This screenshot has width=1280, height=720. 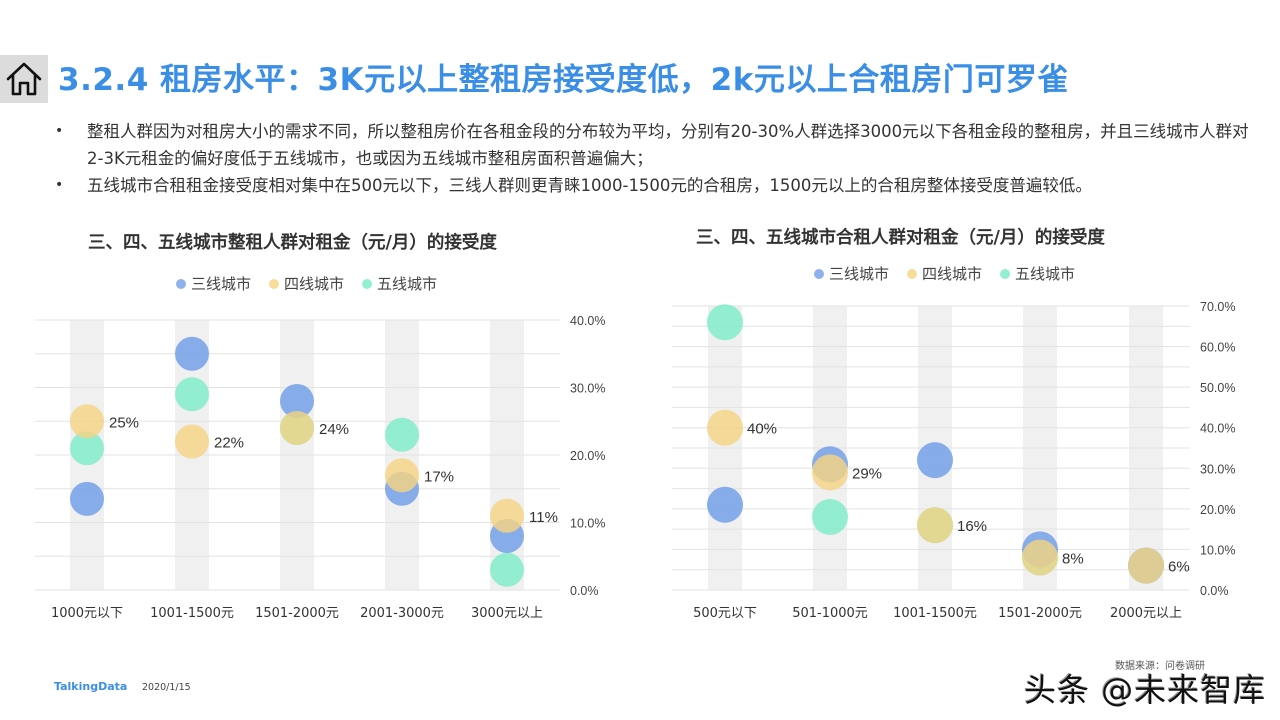 I want to click on legend-left: 三线城市 四线城市 五线城市, so click(x=306, y=283).